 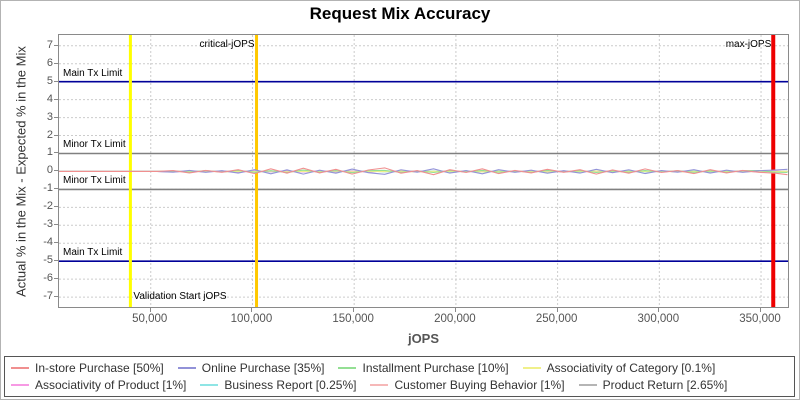 What do you see at coordinates (49, 44) in the screenshot?
I see `y-tick-label: 7` at bounding box center [49, 44].